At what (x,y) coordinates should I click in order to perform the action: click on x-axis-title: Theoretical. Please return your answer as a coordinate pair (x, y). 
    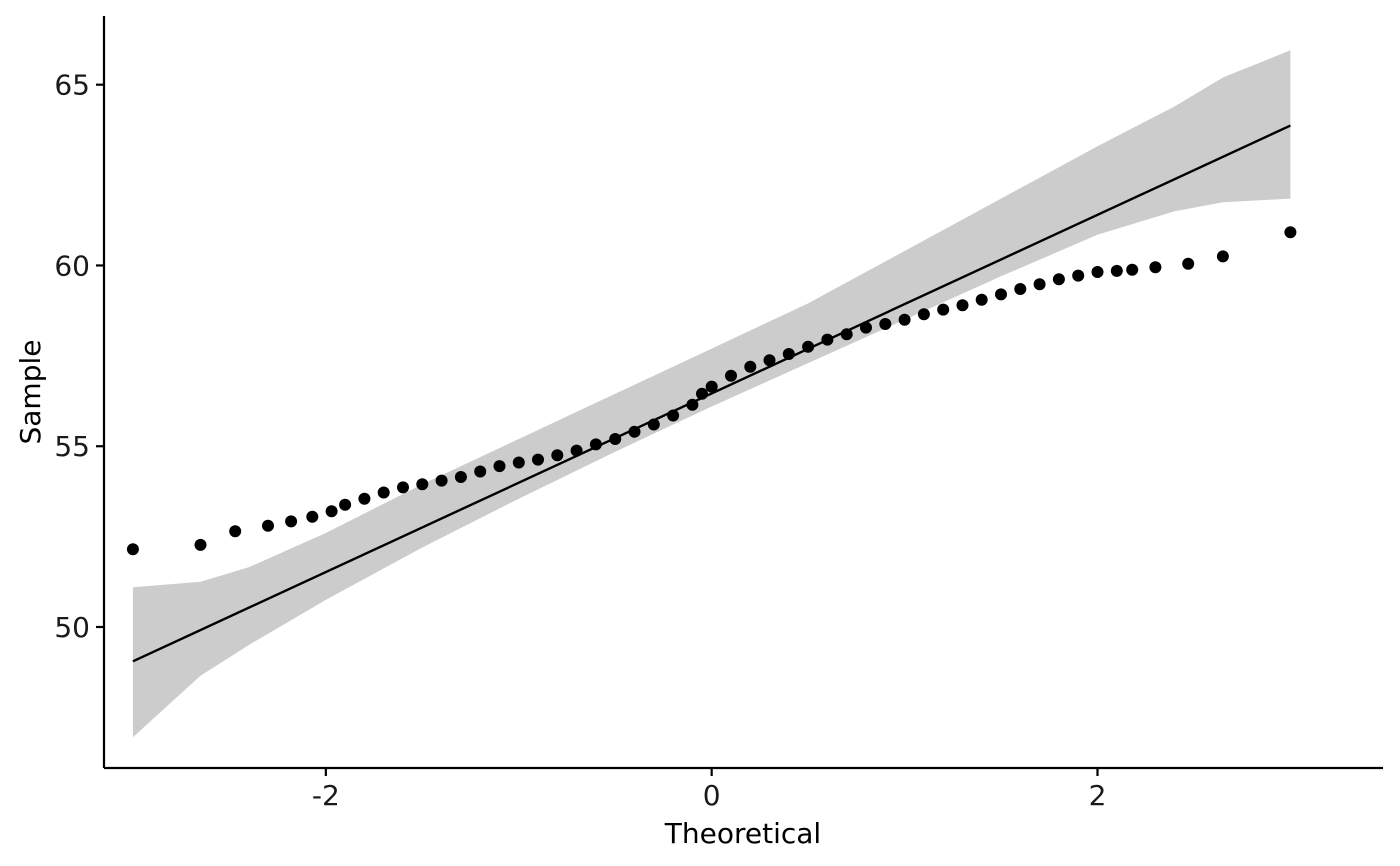
    Looking at the image, I should click on (742, 833).